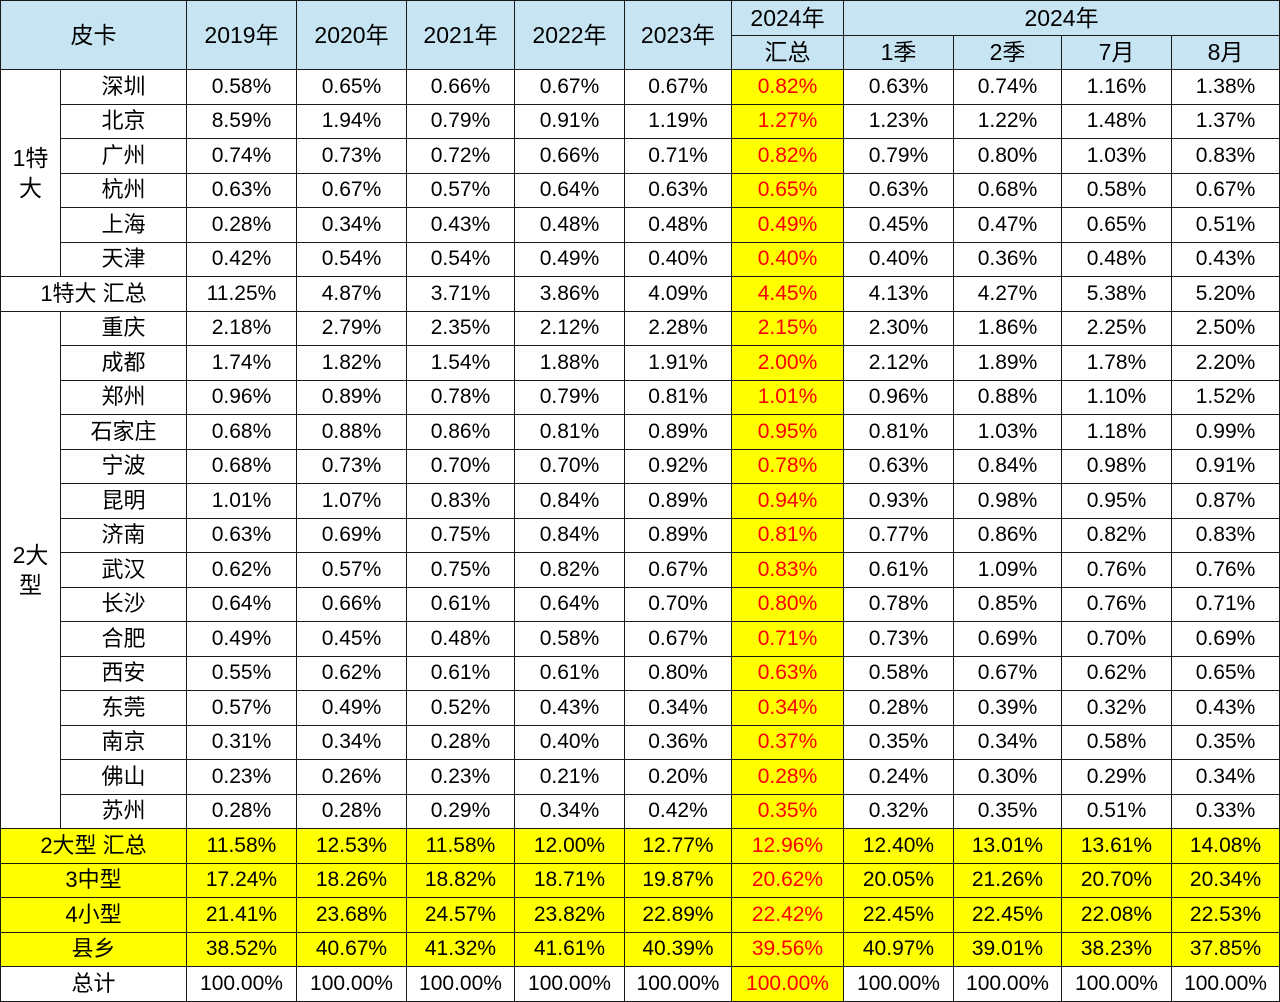 This screenshot has width=1280, height=1002. Describe the element at coordinates (678, 949) in the screenshot. I see `value-cell: 40.39%` at that location.